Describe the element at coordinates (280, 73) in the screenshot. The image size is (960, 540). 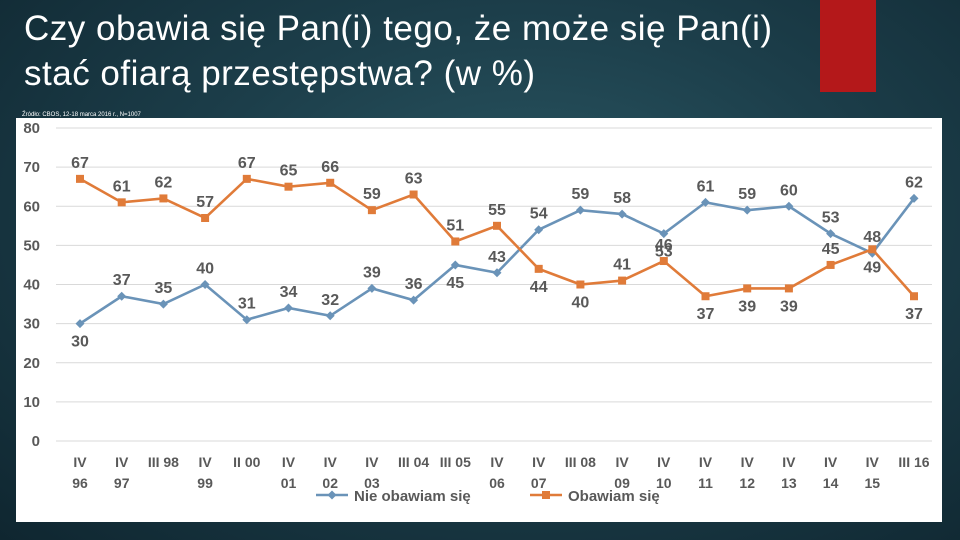
I see `slide-title-line-2: stać ofiarą przestępstwa? (w %)` at that location.